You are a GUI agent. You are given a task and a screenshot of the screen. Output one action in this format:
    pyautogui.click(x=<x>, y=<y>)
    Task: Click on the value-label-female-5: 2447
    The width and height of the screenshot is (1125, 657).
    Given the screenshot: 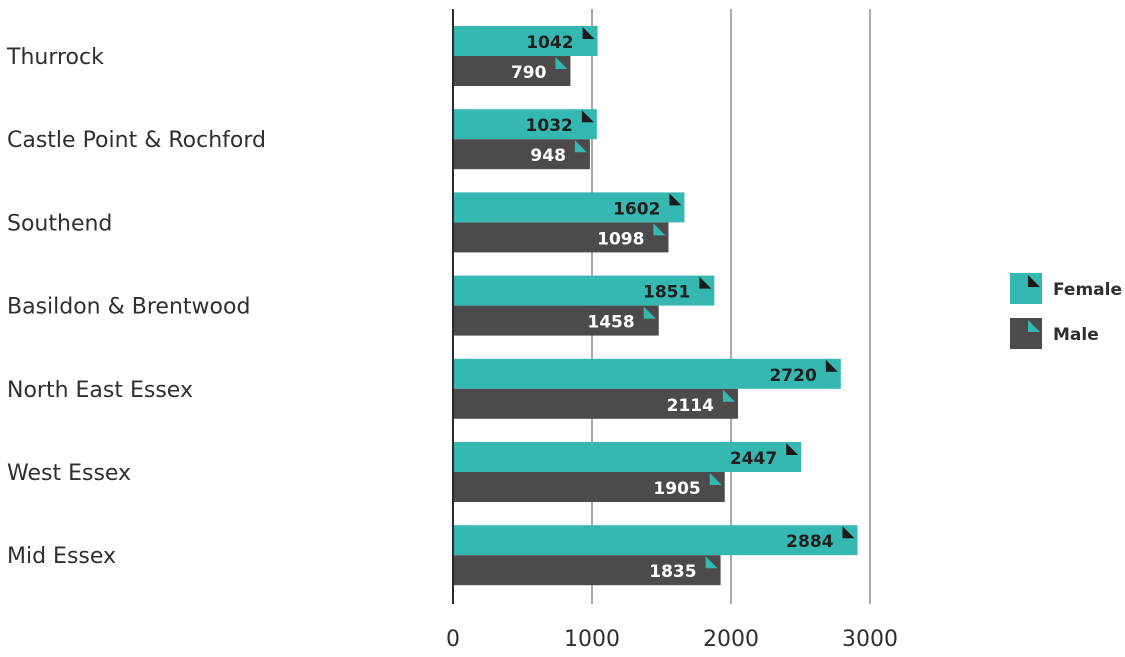 What is the action you would take?
    pyautogui.click(x=753, y=459)
    